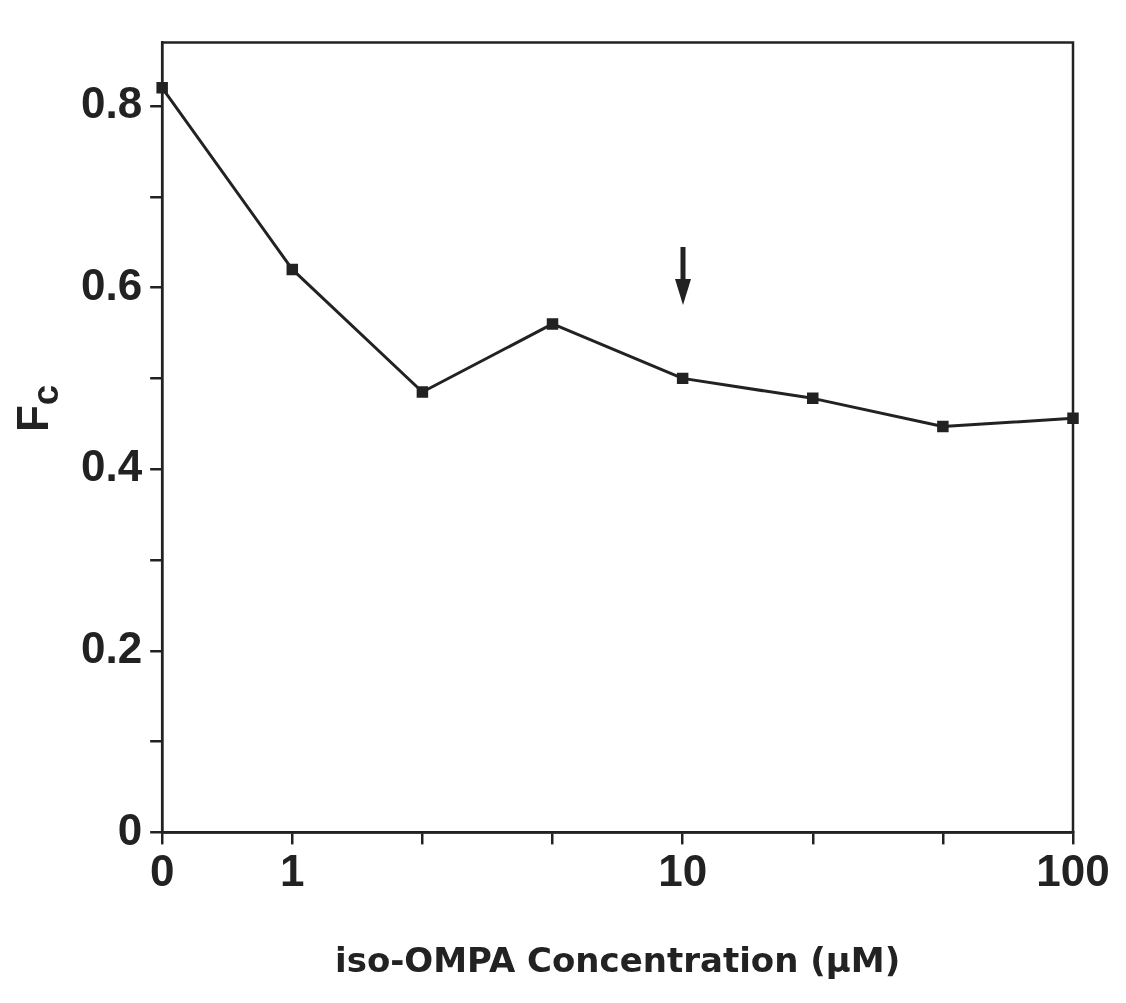 Image resolution: width=1126 pixels, height=1003 pixels. I want to click on y-tick-label: 0.2, so click(111, 647).